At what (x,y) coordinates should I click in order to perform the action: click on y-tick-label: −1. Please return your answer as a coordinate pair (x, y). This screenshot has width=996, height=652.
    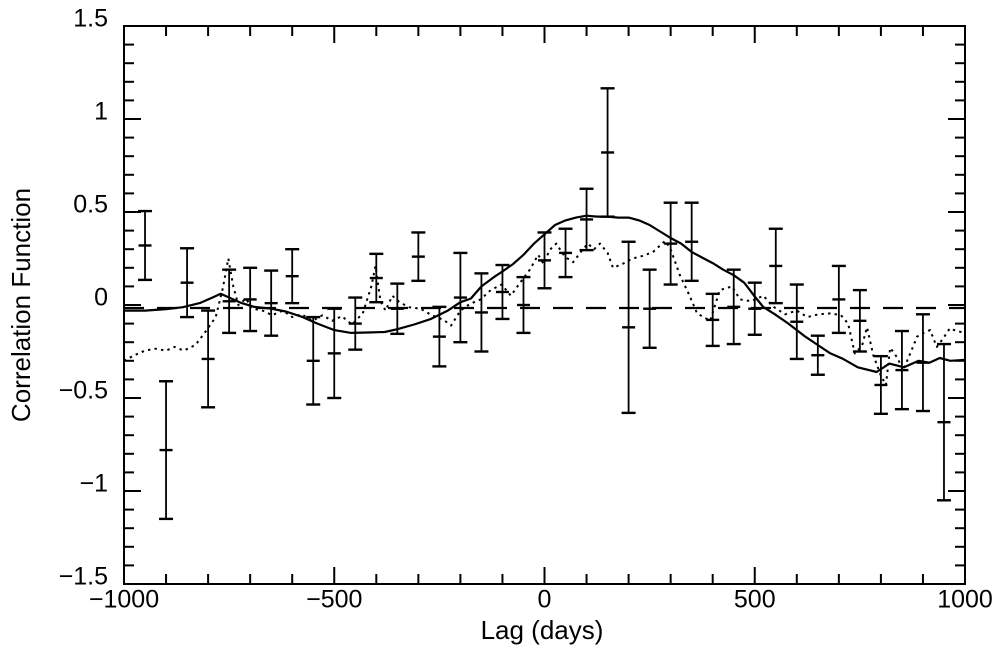
    Looking at the image, I should click on (93, 484).